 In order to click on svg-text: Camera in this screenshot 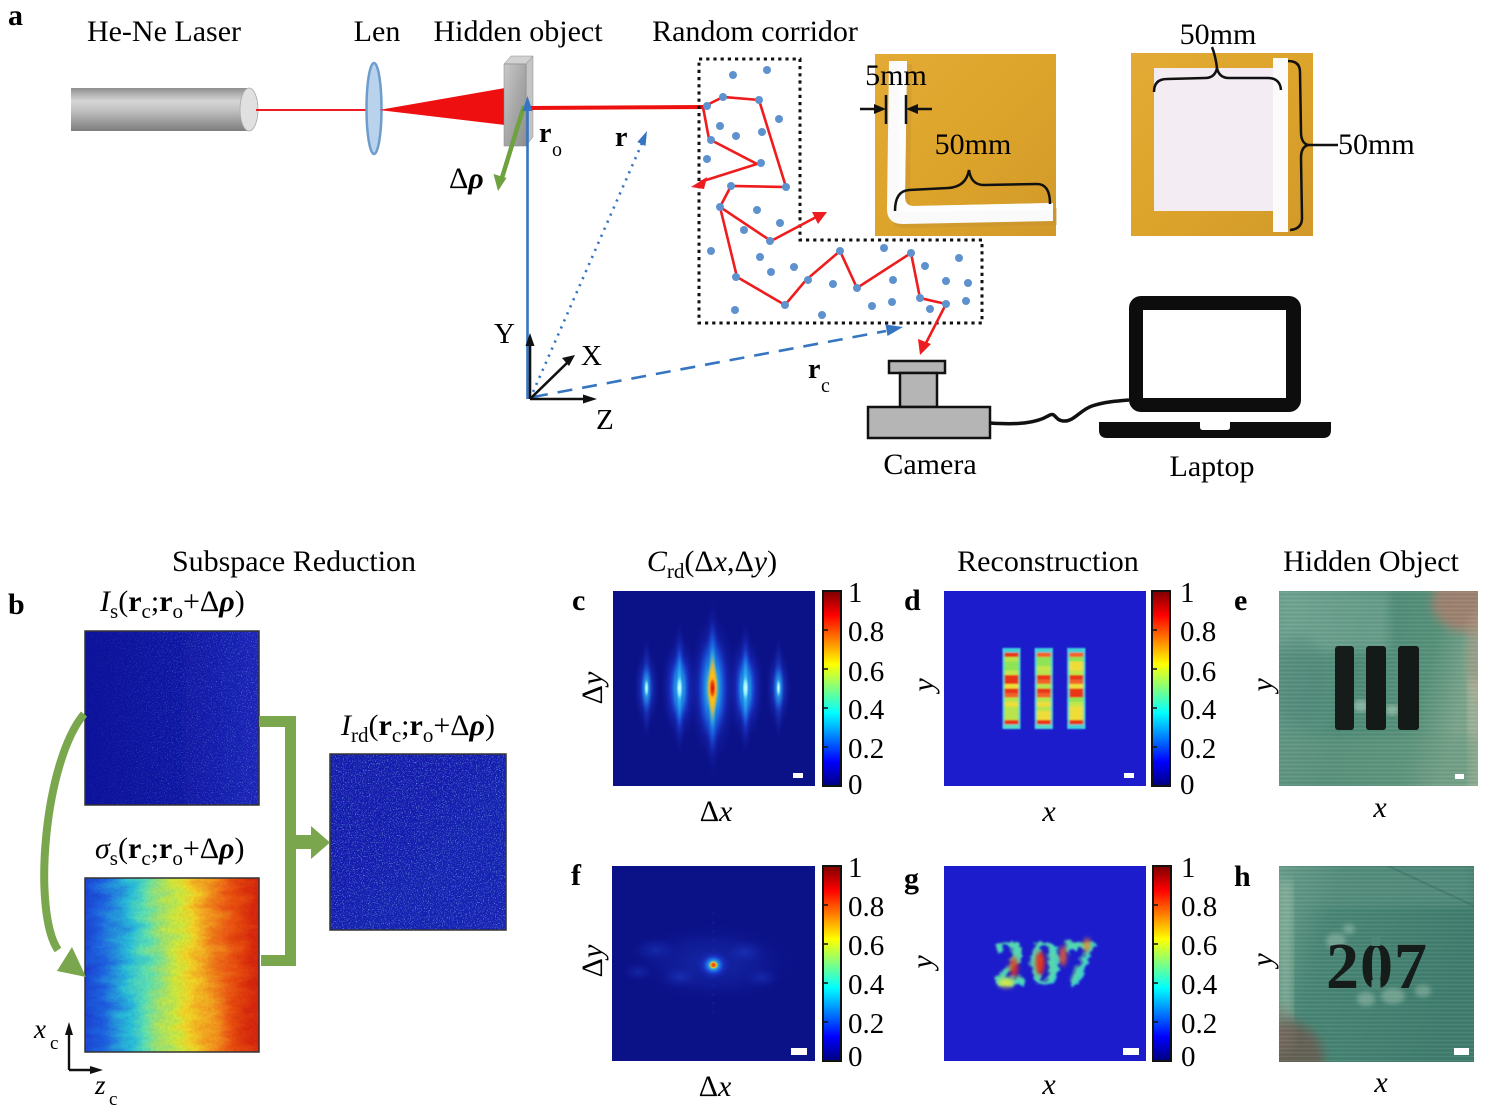, I will do `click(929, 464)`.